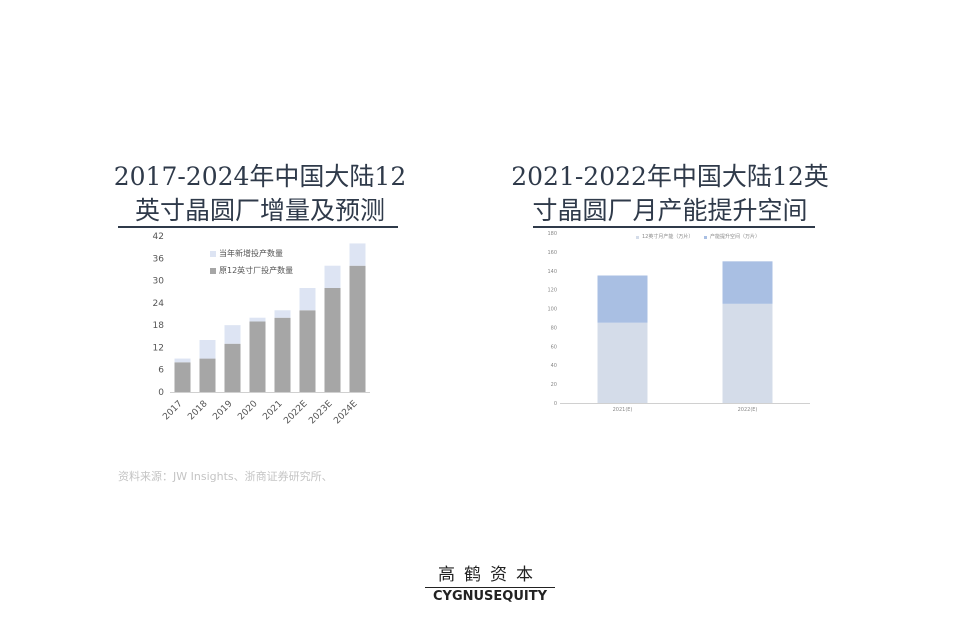 The width and height of the screenshot is (960, 625). What do you see at coordinates (346, 413) in the screenshot?
I see `left-x-tick-label-7: 2024E` at bounding box center [346, 413].